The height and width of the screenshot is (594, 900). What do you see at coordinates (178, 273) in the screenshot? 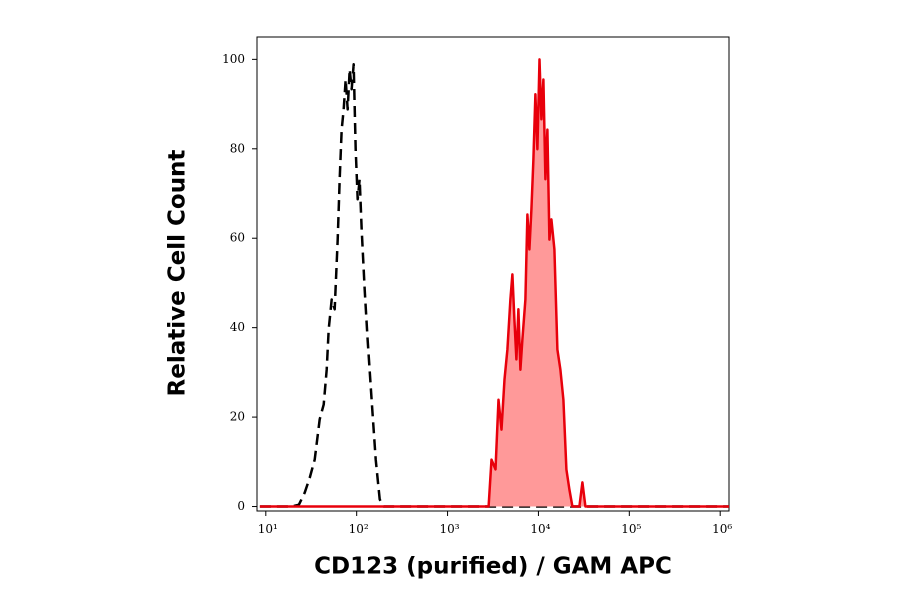
I see `y-axis-title: Relative Cell Count` at bounding box center [178, 273].